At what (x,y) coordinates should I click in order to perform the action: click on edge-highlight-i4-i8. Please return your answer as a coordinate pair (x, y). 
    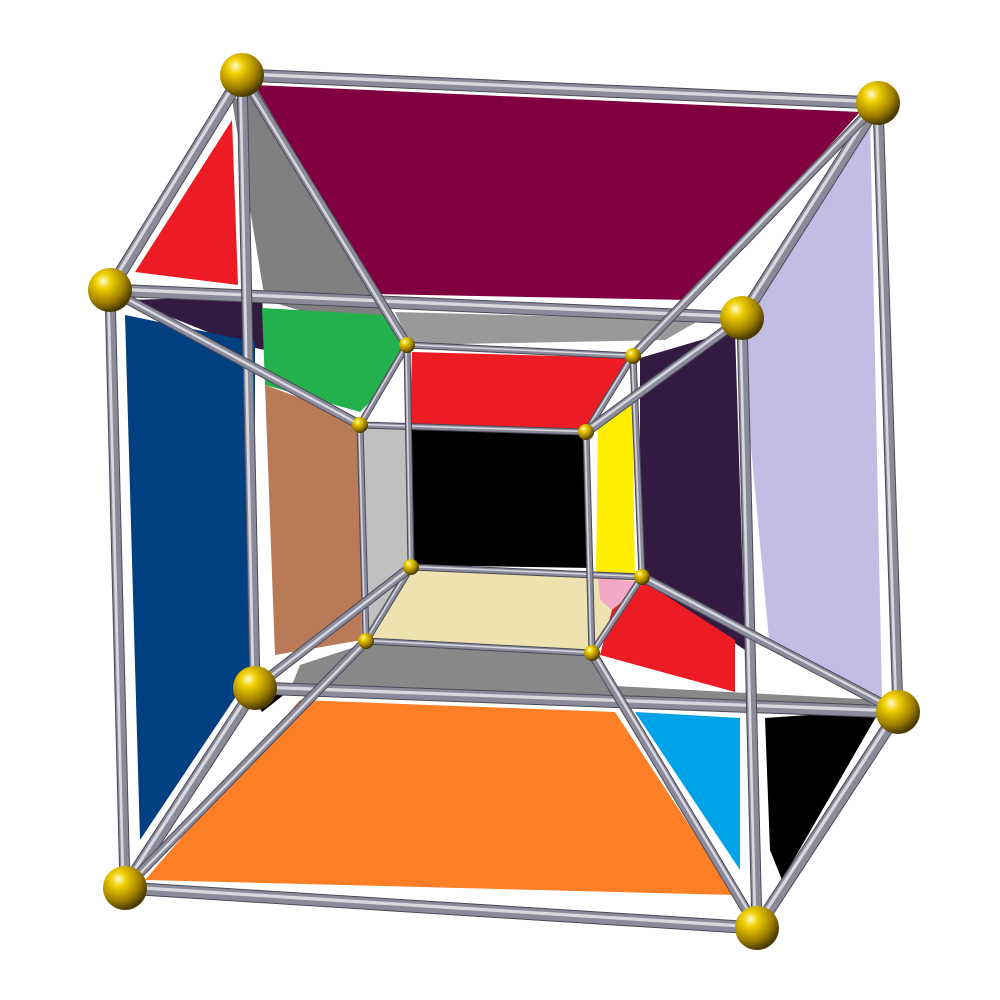
    Looking at the image, I should click on (588, 542).